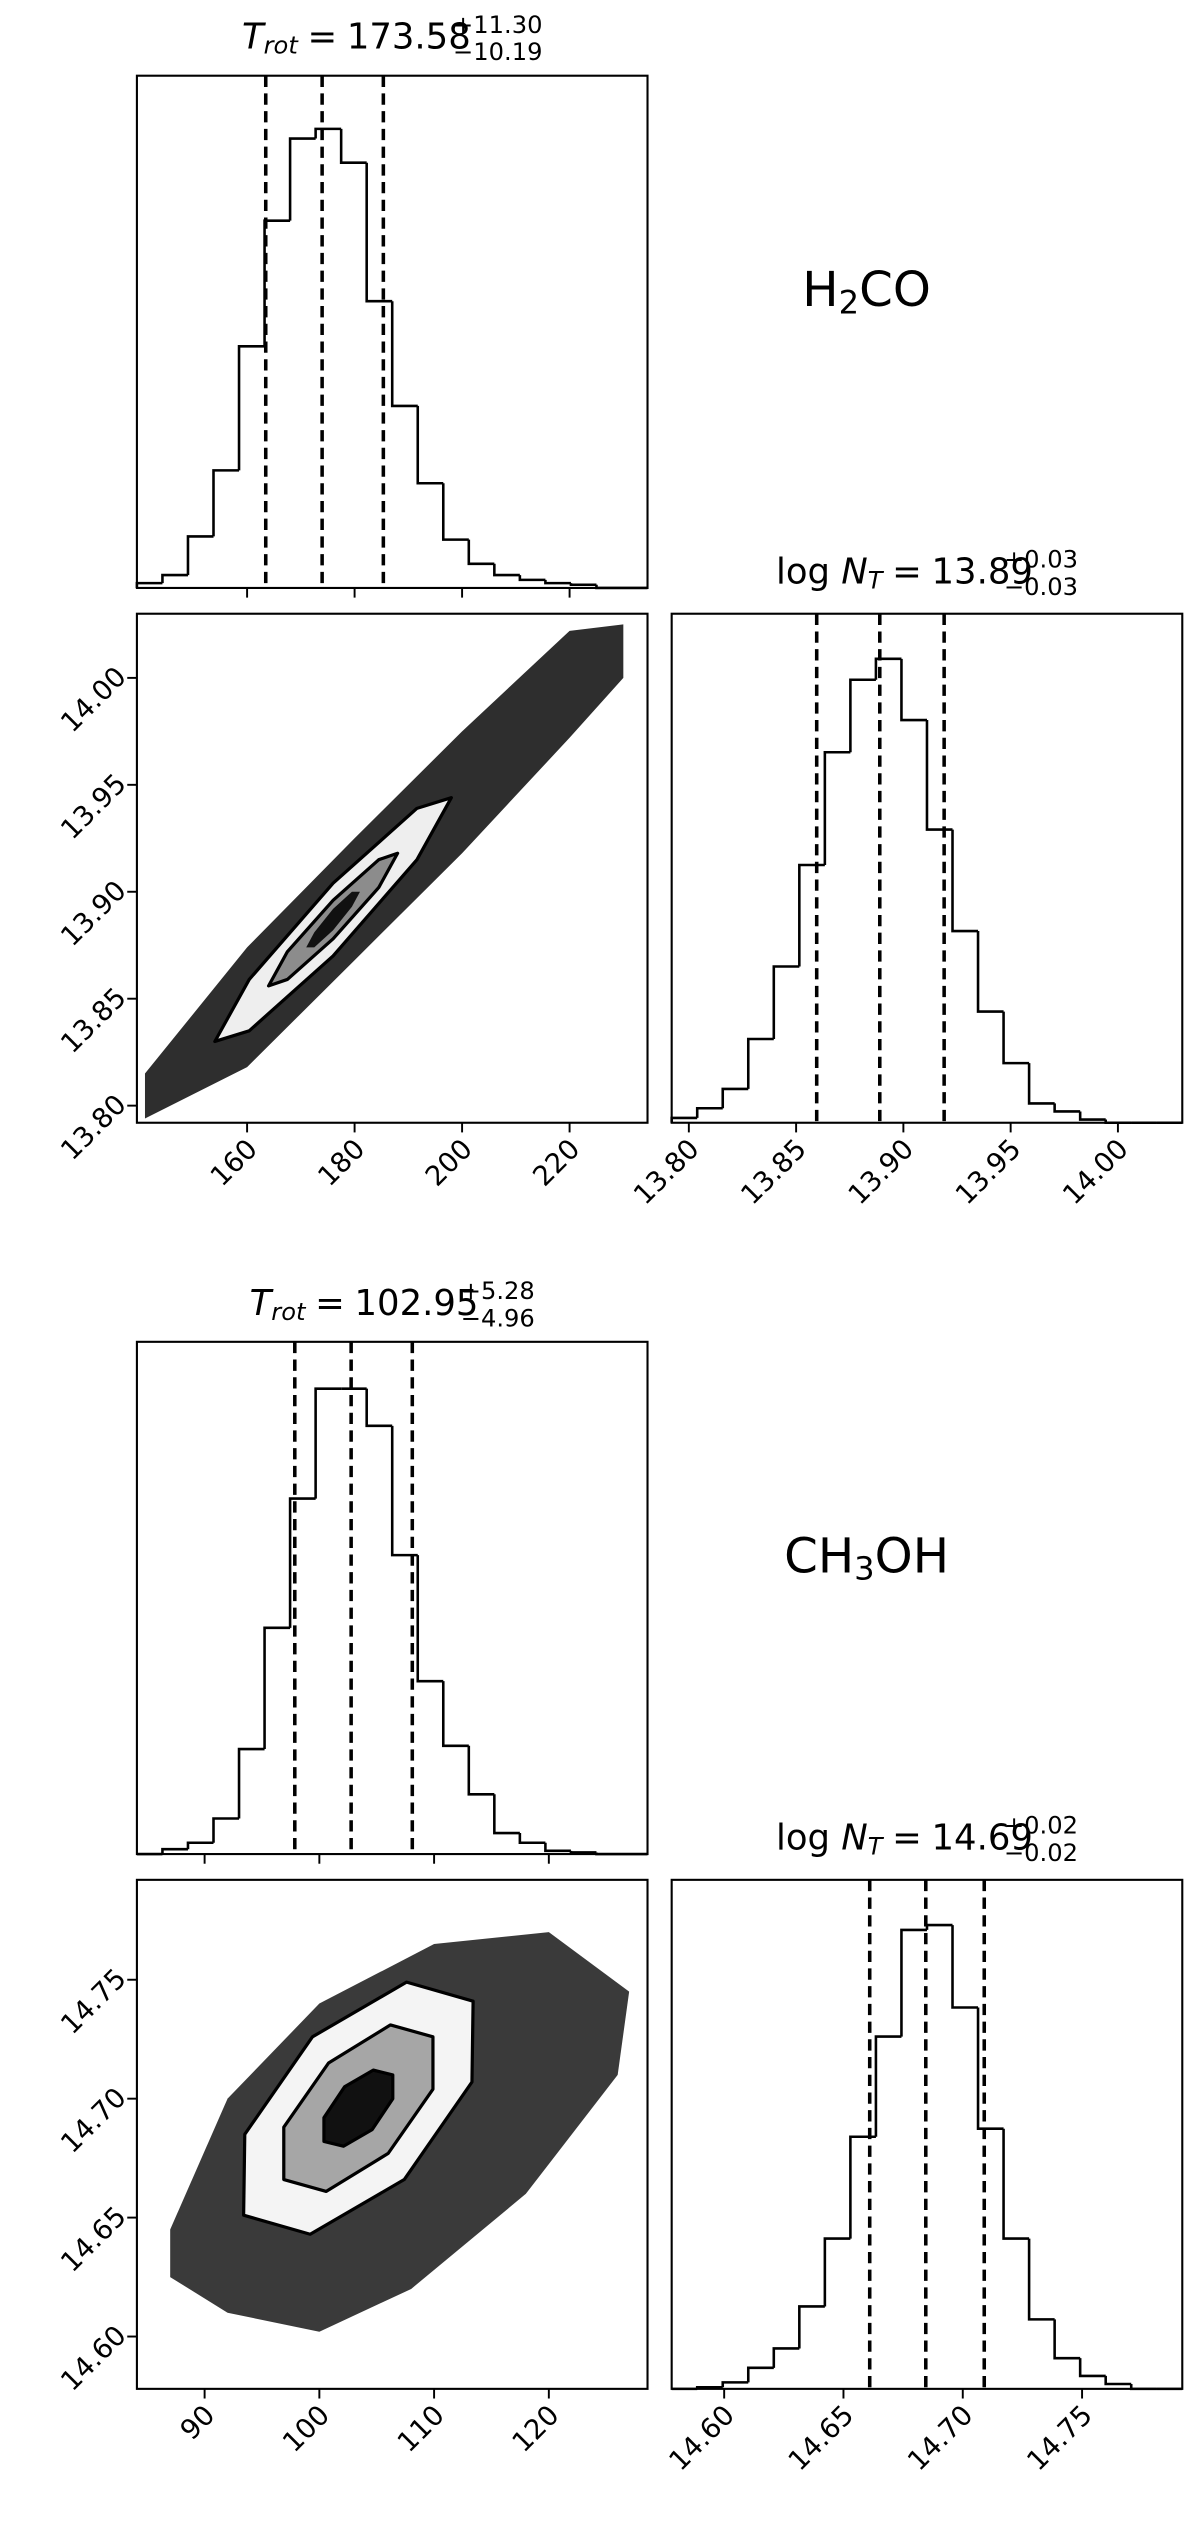 This screenshot has width=1200, height=2529. What do you see at coordinates (497, 52) in the screenshot?
I see `title-minus: −10.19` at bounding box center [497, 52].